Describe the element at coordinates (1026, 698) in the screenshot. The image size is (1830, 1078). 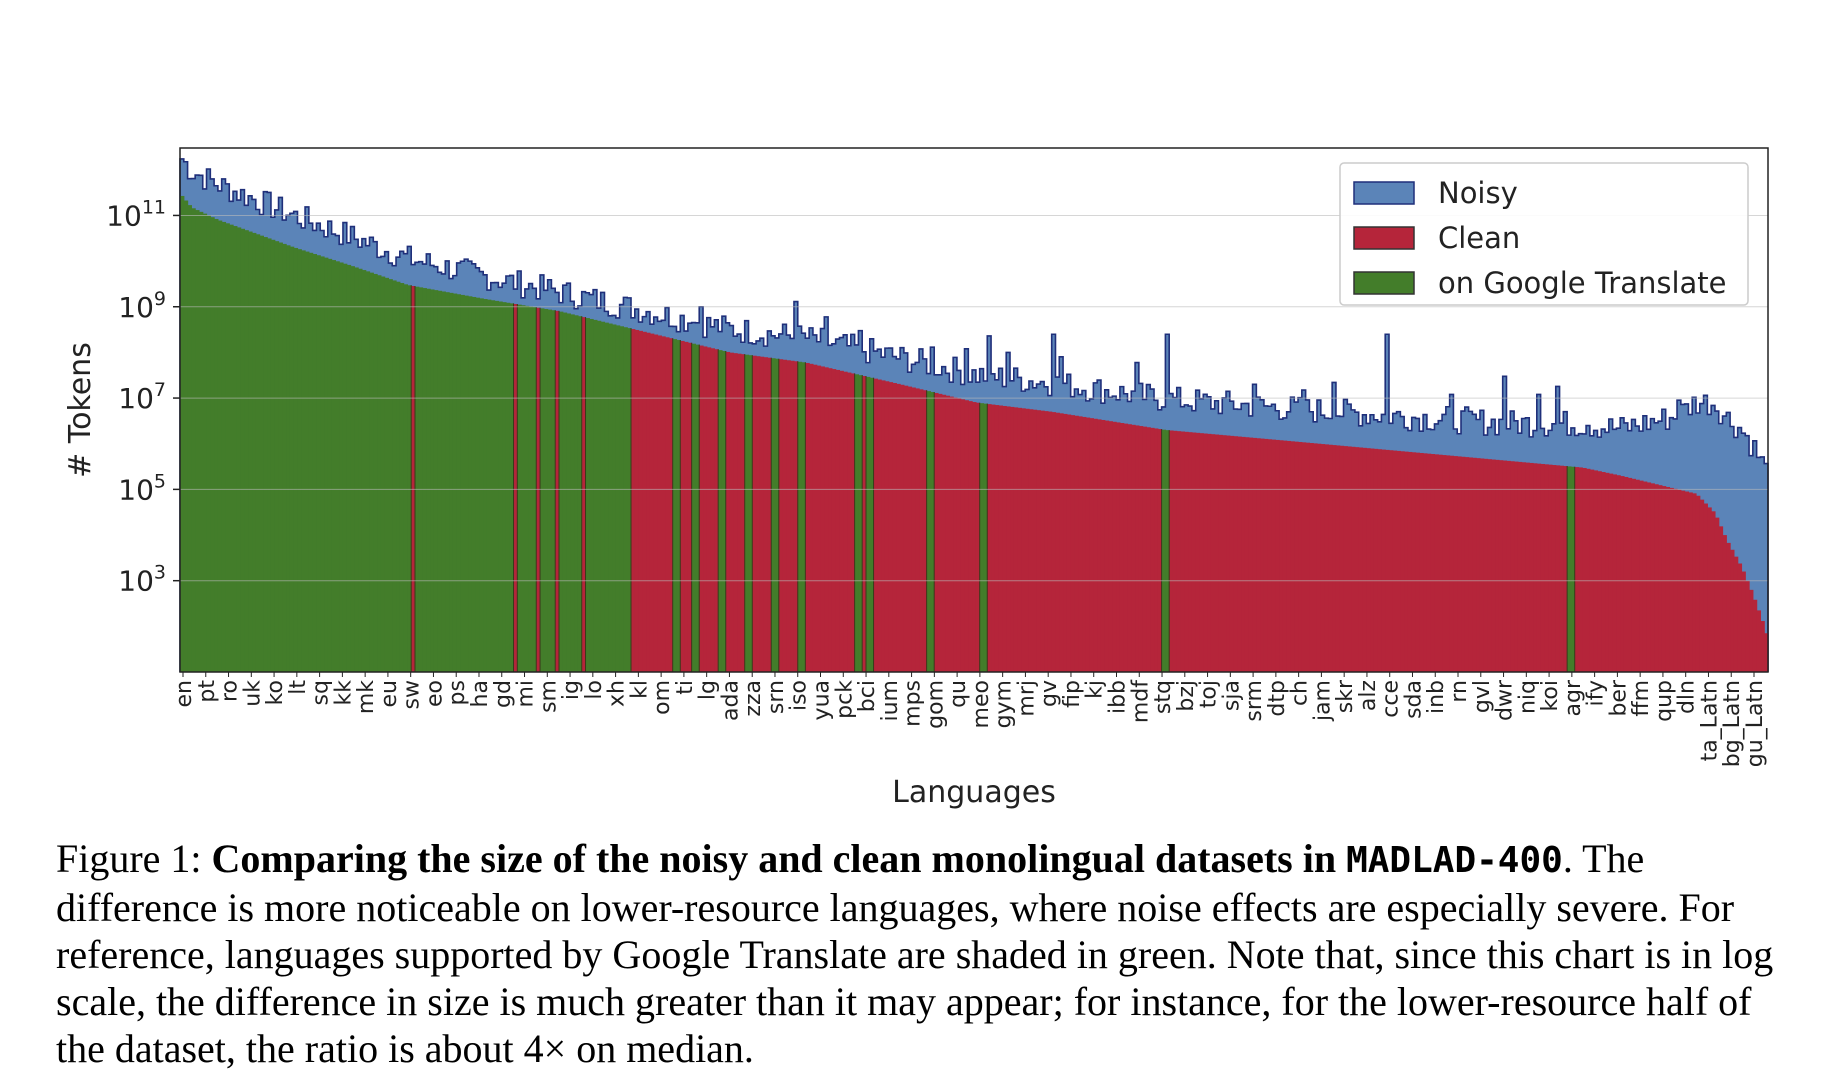
I see `x-tick-label: mrj` at that location.